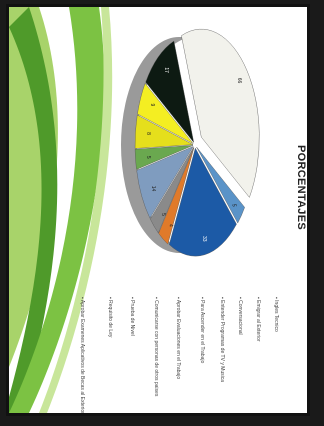  What do you see at coordinates (148, 133) in the screenshot?
I see `slice-label: 8` at bounding box center [148, 133].